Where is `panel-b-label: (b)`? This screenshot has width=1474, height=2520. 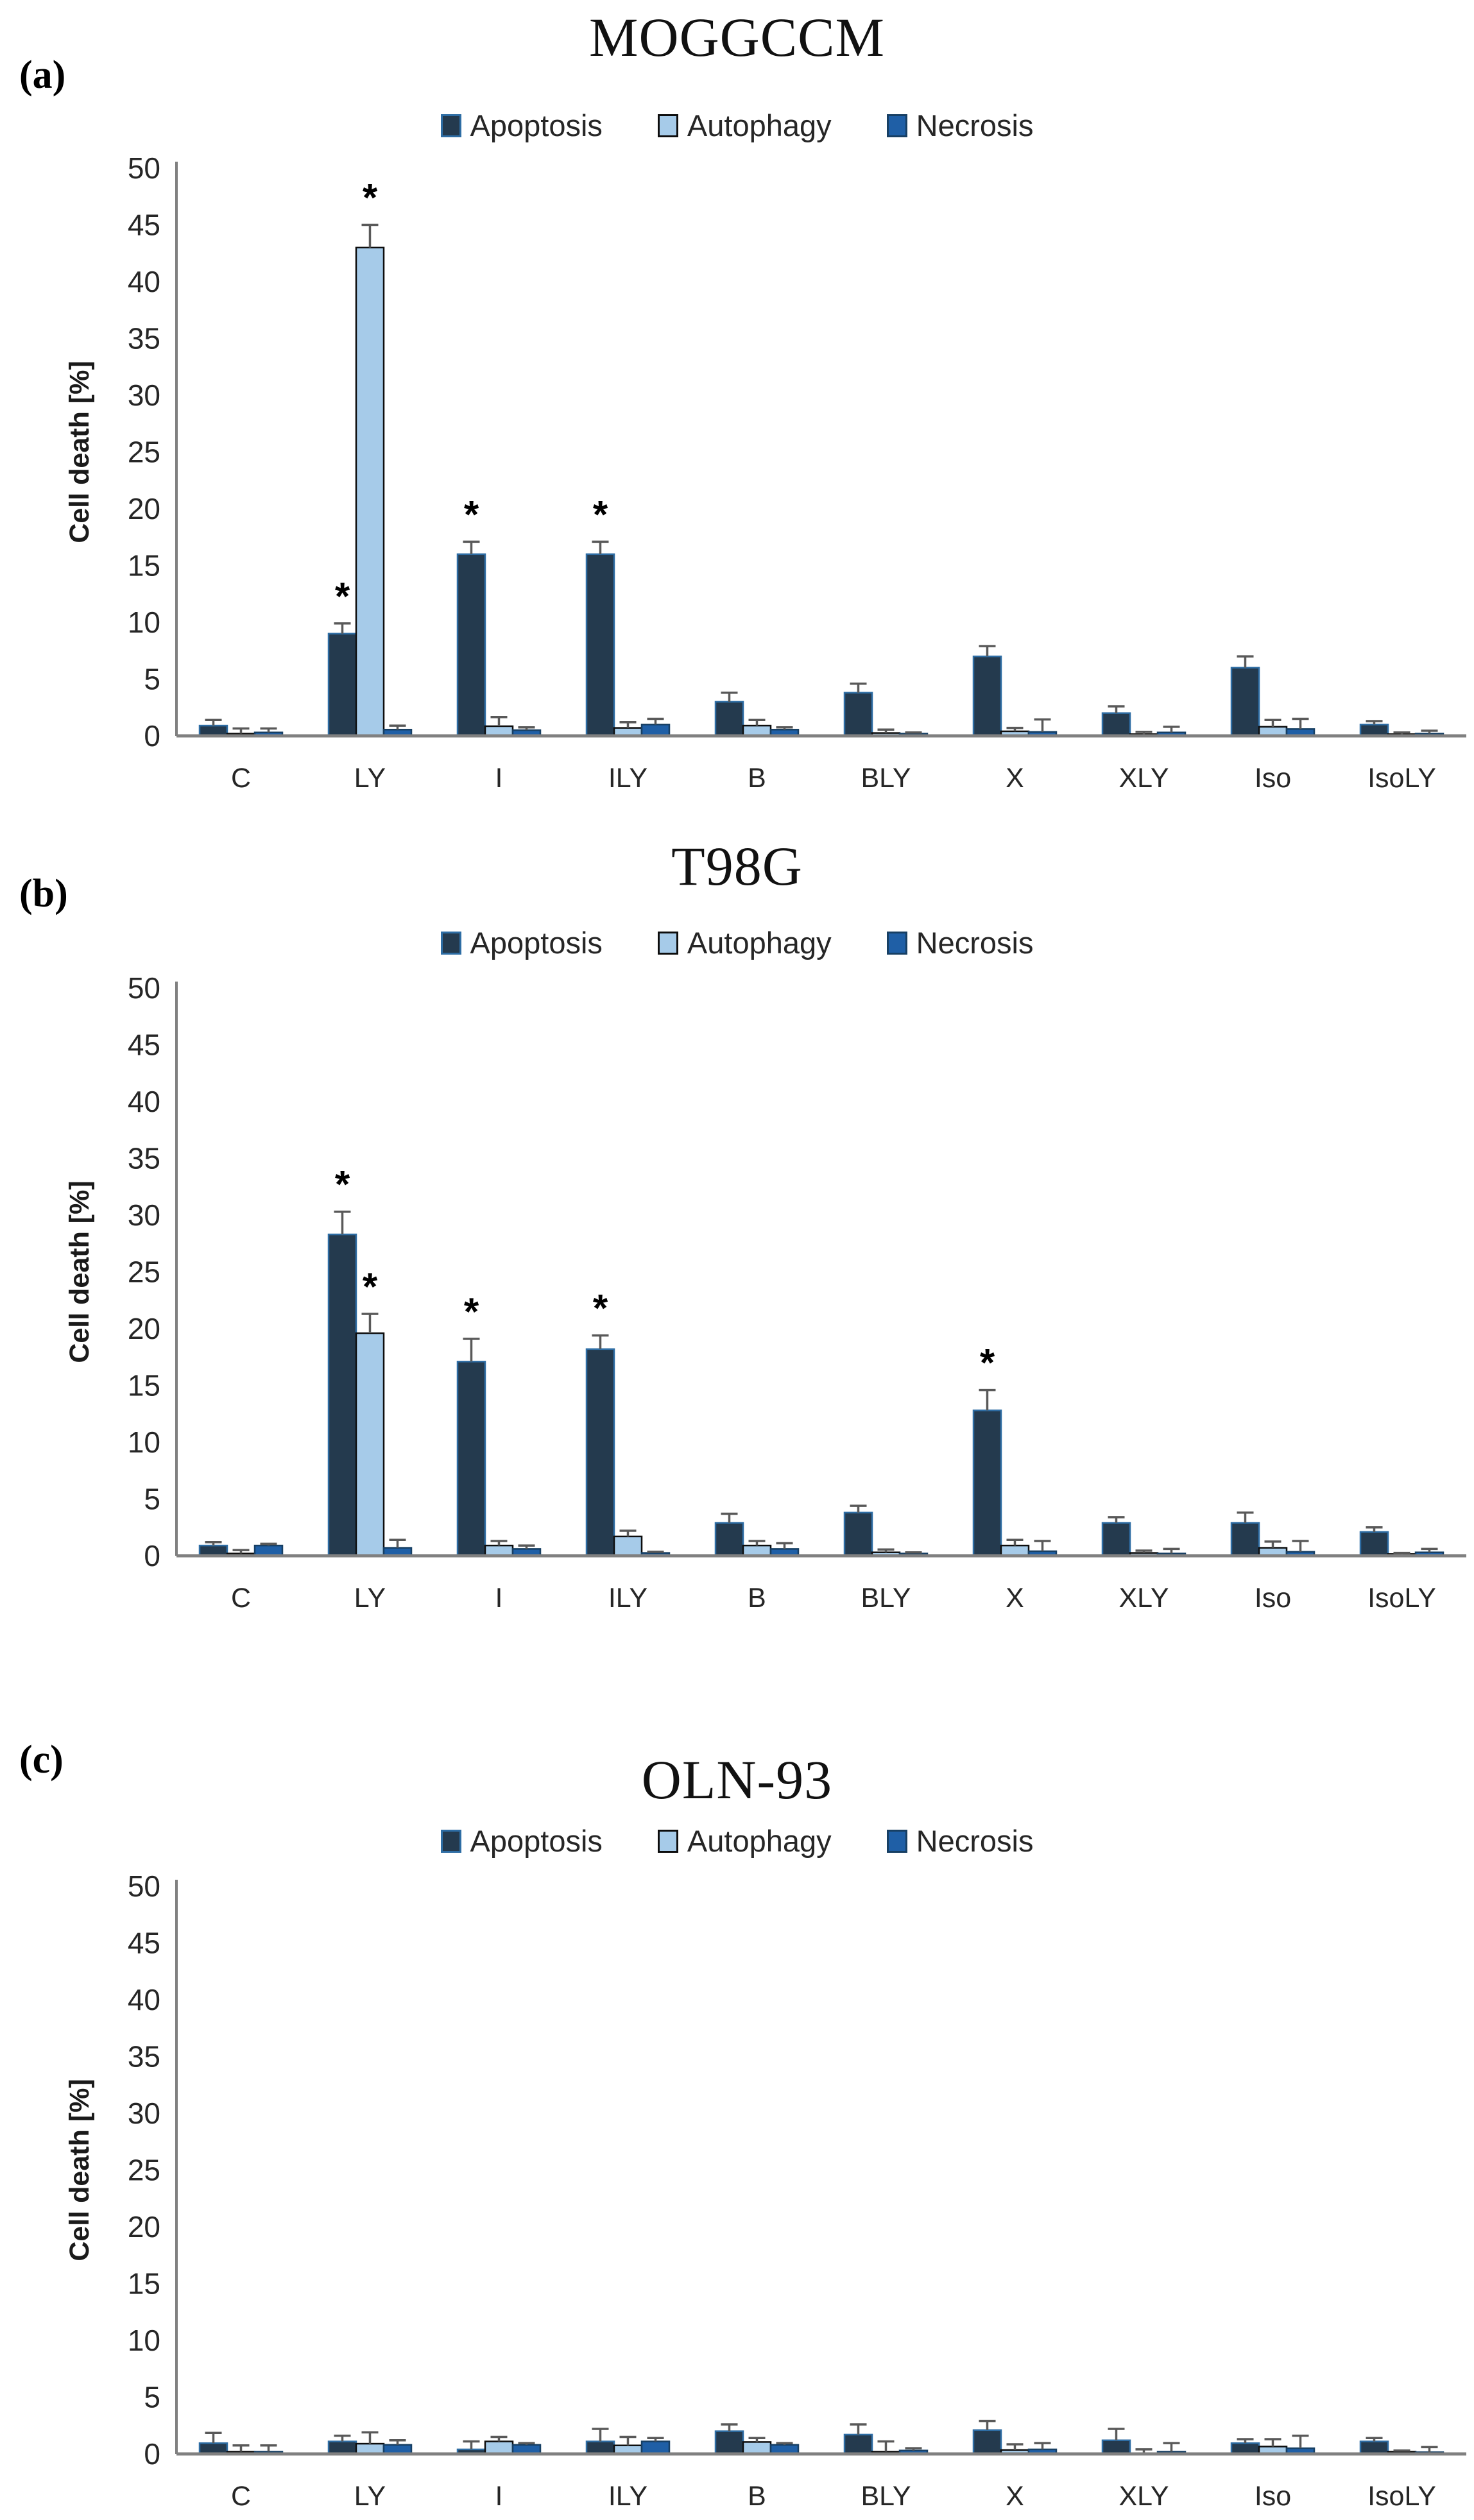
panel-b-label: (b) is located at coordinates (43, 893).